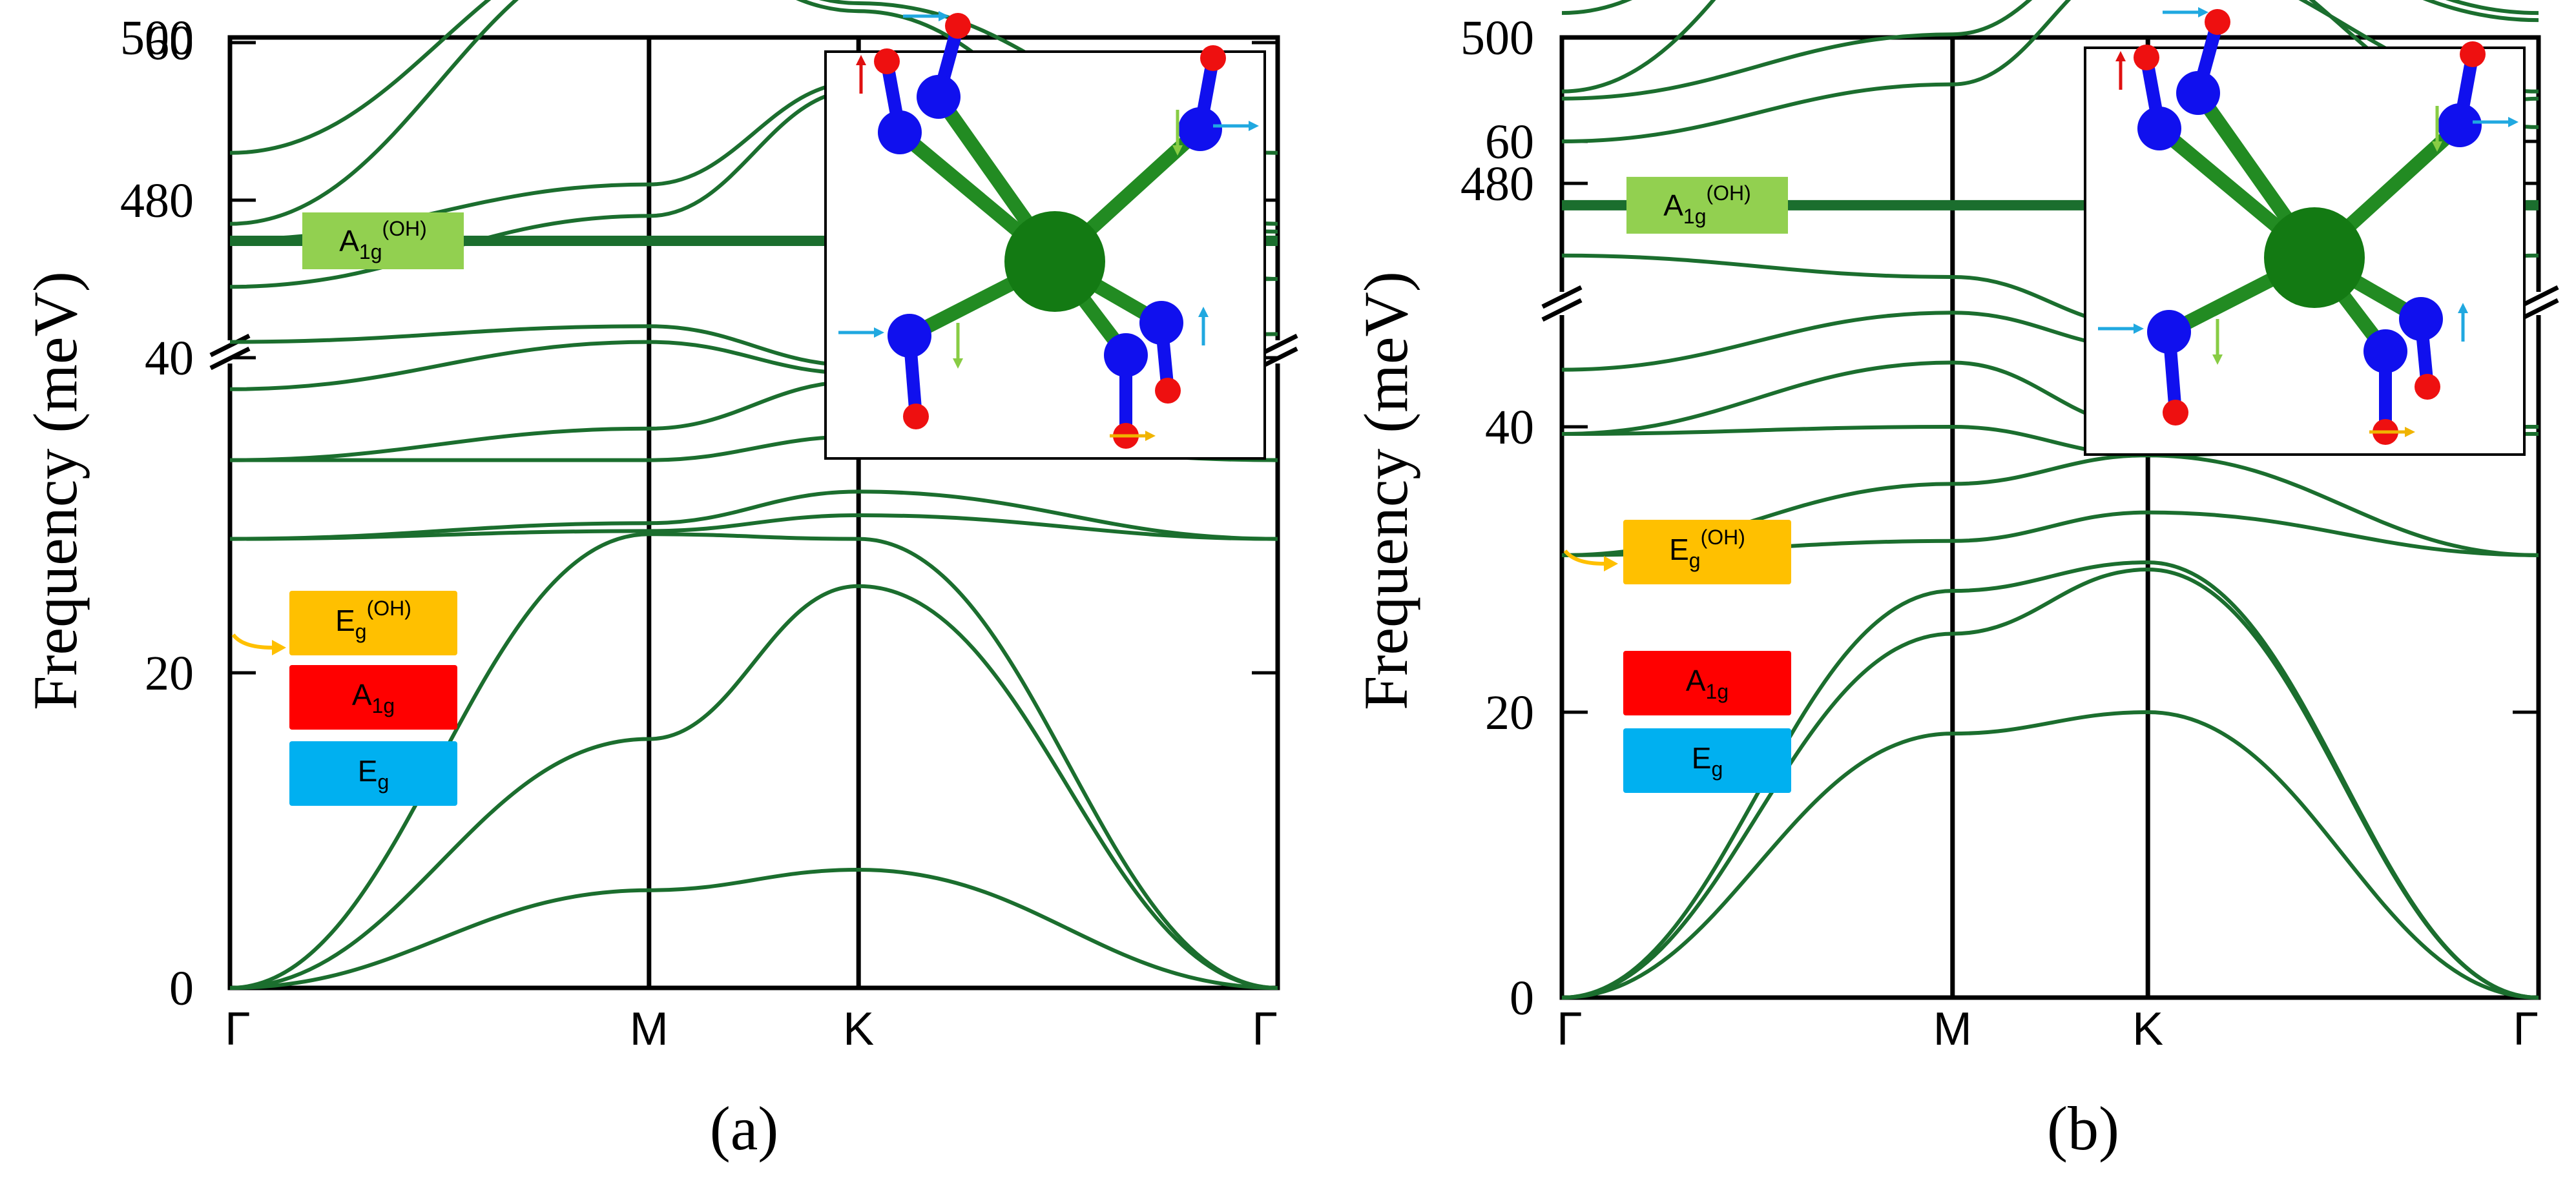 This screenshot has width=2576, height=1190. Describe the element at coordinates (744, 1128) in the screenshot. I see `panel-label: (a)` at that location.